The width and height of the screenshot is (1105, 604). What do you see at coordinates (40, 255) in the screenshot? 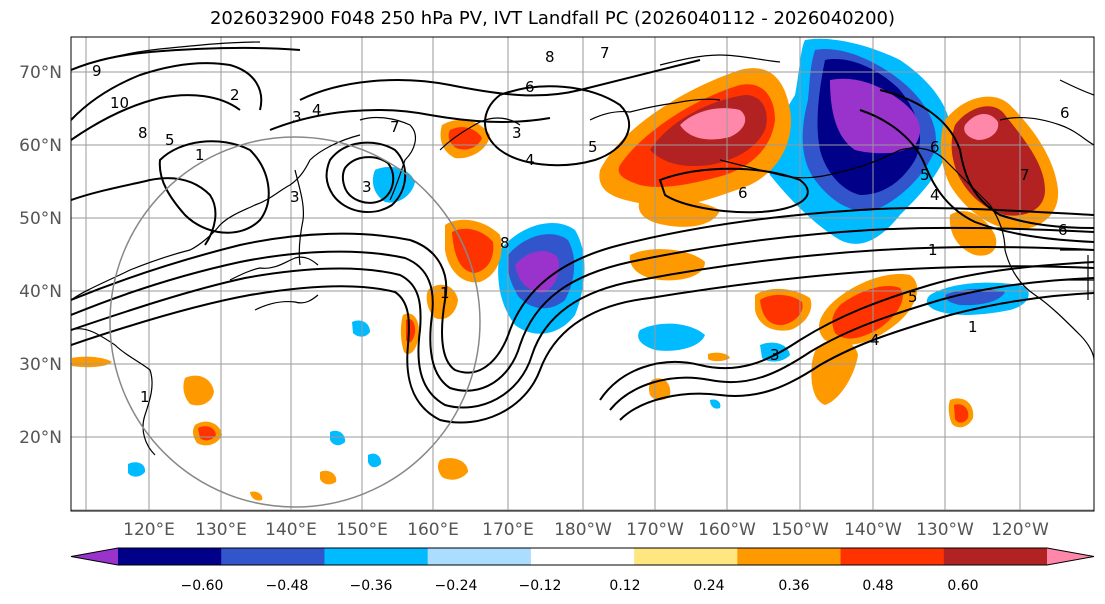
I see `latitude-labels: 70°N 60°N 50°N 40°N 30°N 20°N` at bounding box center [40, 255].